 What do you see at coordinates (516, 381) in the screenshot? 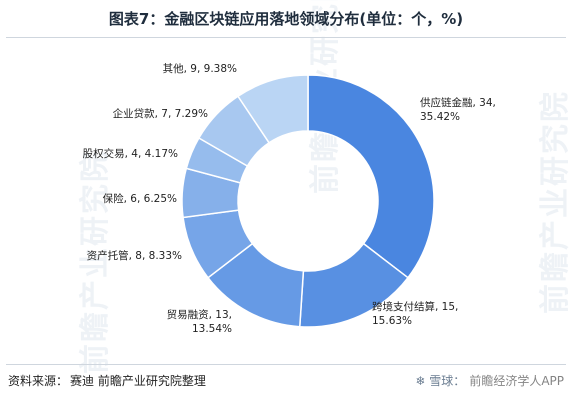
I see `watermark-text: 前瞻经济学人APP` at bounding box center [516, 381].